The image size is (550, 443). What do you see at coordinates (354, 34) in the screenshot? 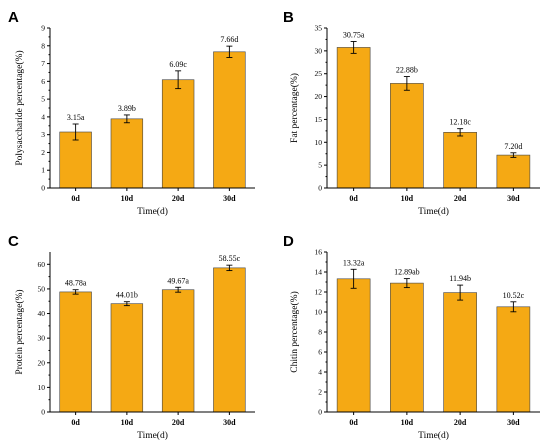
I see `data-label: 30.75a` at bounding box center [354, 34].